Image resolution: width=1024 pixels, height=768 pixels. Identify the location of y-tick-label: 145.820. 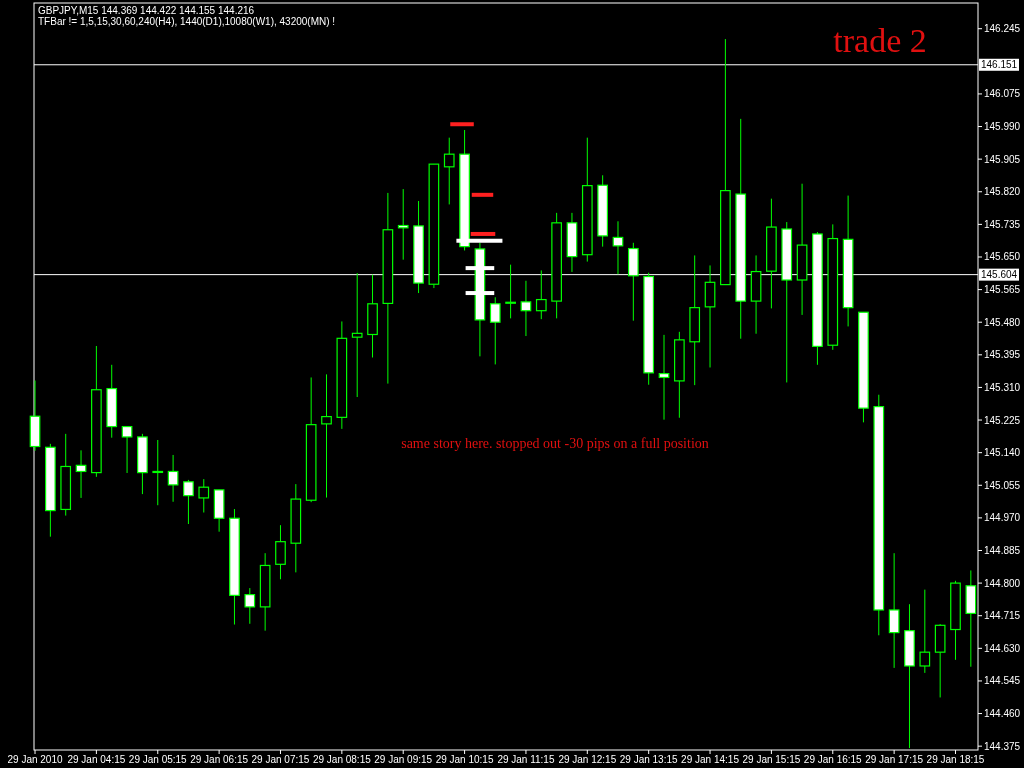
(1002, 192).